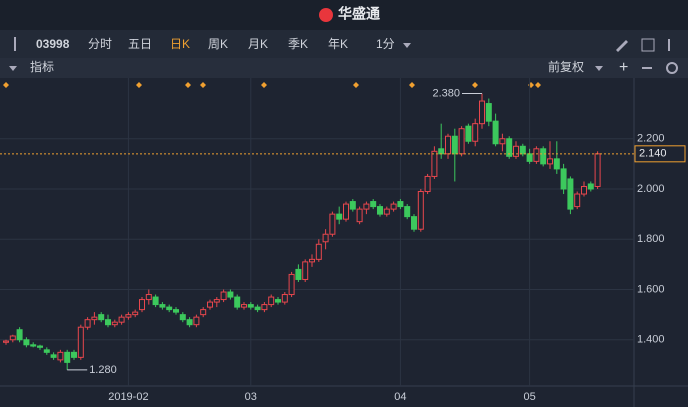 The width and height of the screenshot is (688, 407). What do you see at coordinates (180, 44) in the screenshot?
I see `period-tab: 日K` at bounding box center [180, 44].